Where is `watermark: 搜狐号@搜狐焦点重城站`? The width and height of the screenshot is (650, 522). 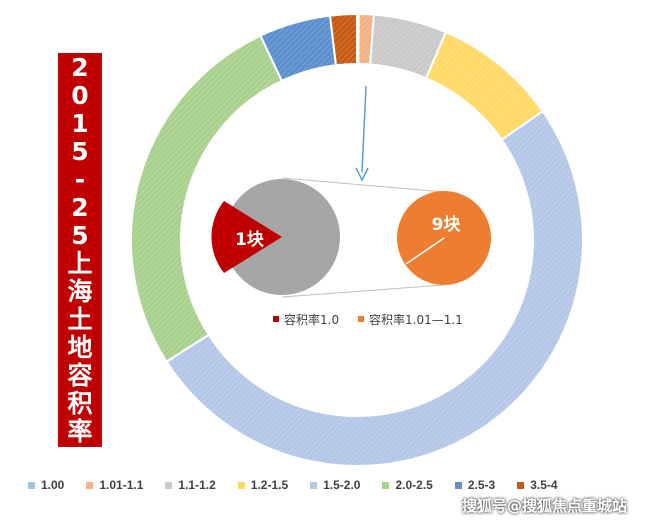
watermark: 搜狐号@搜狐焦点重城站 is located at coordinates (545, 506).